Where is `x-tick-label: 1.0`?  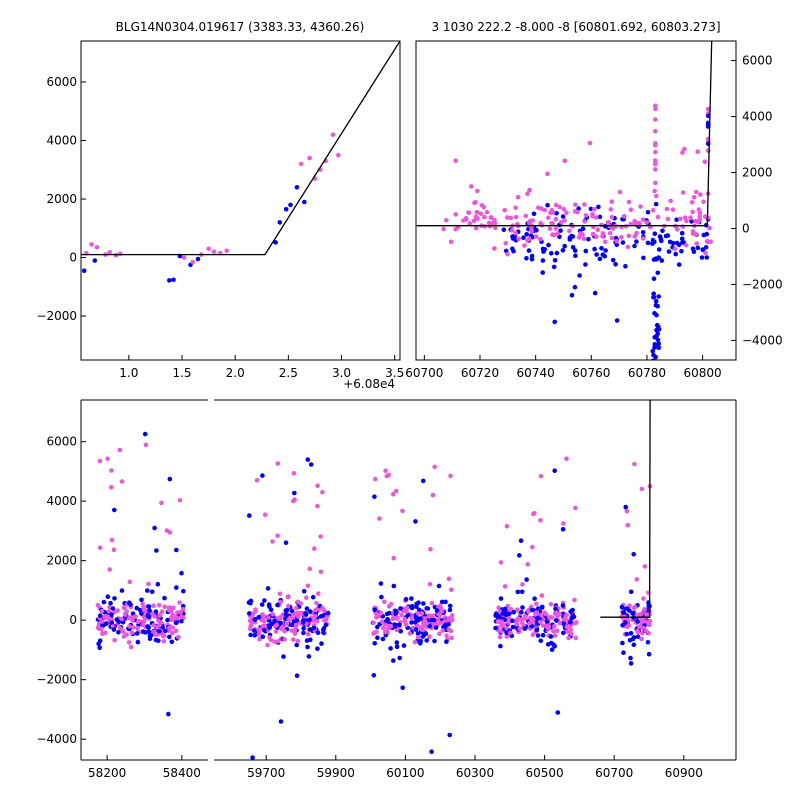 x-tick-label: 1.0 is located at coordinates (128, 373).